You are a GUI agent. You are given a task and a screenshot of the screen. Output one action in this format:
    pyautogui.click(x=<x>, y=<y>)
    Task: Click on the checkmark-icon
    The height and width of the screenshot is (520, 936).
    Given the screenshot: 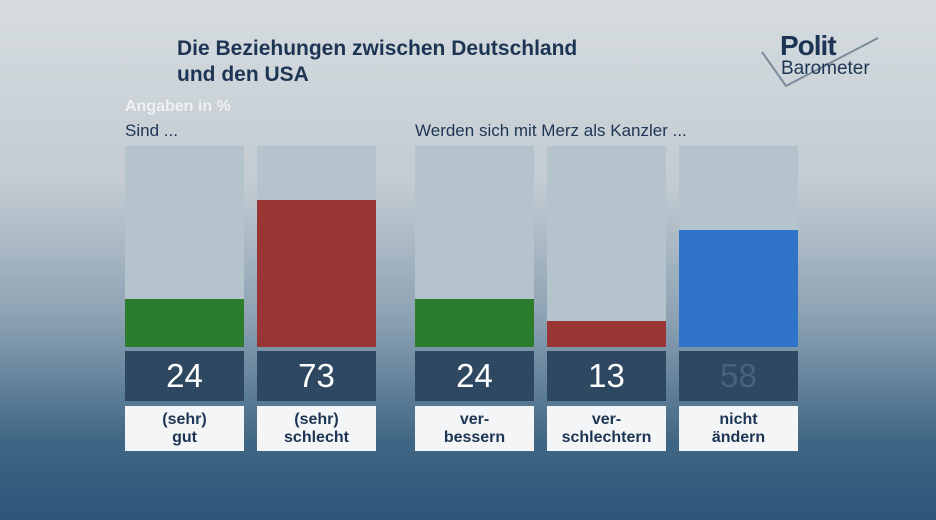 What is the action you would take?
    pyautogui.click(x=820, y=62)
    